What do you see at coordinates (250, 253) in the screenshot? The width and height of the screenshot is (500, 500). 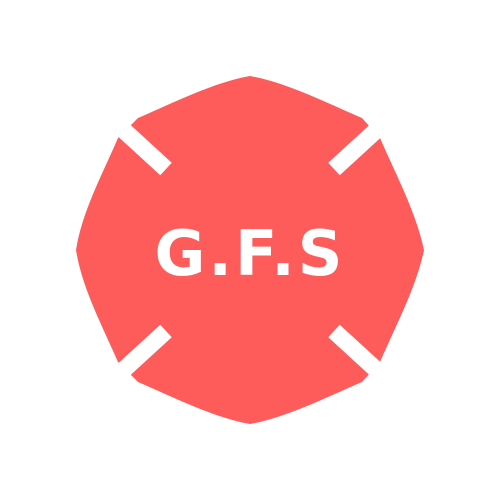 I see `logo-text: G.F.S` at bounding box center [250, 253].